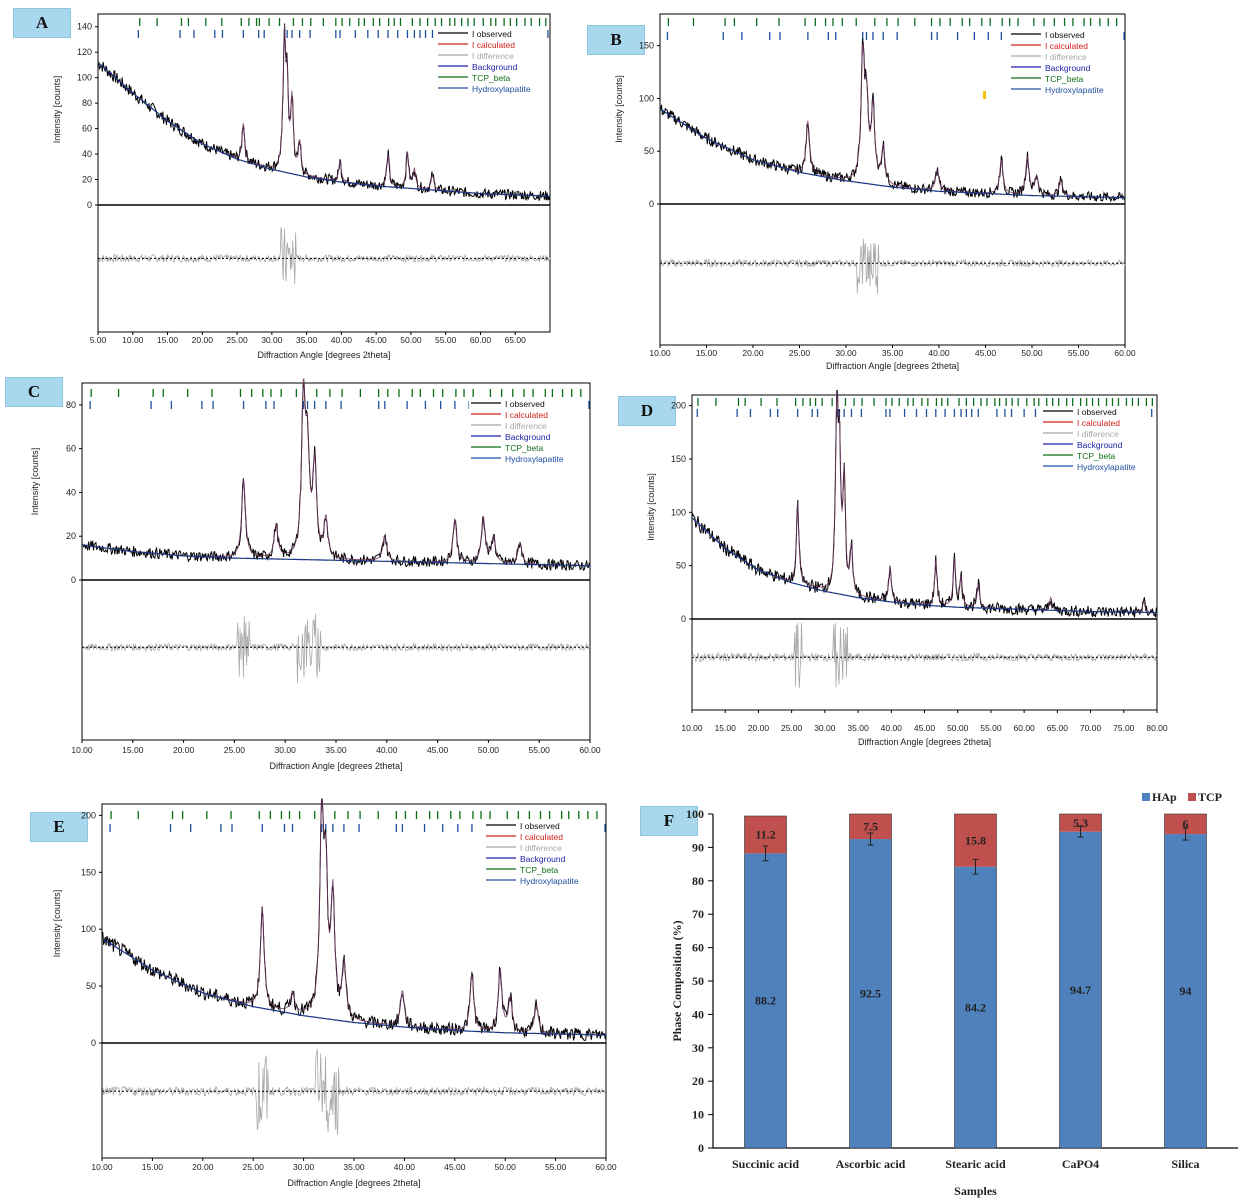 The image size is (1248, 1198). What do you see at coordinates (1186, 824) in the screenshot?
I see `tcp-data-label: 6` at bounding box center [1186, 824].